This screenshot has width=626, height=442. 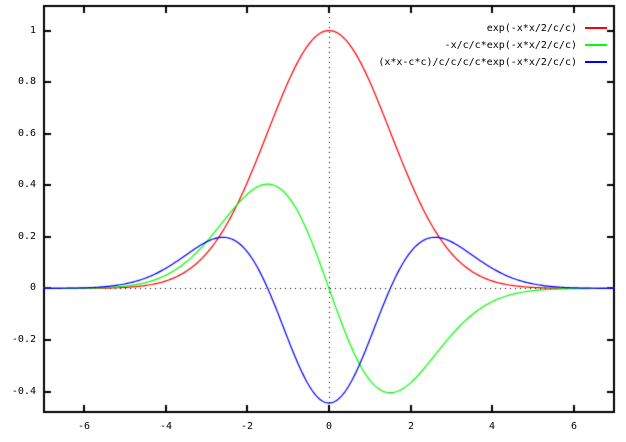 I want to click on y-tick-label: 0.8, so click(x=26, y=81).